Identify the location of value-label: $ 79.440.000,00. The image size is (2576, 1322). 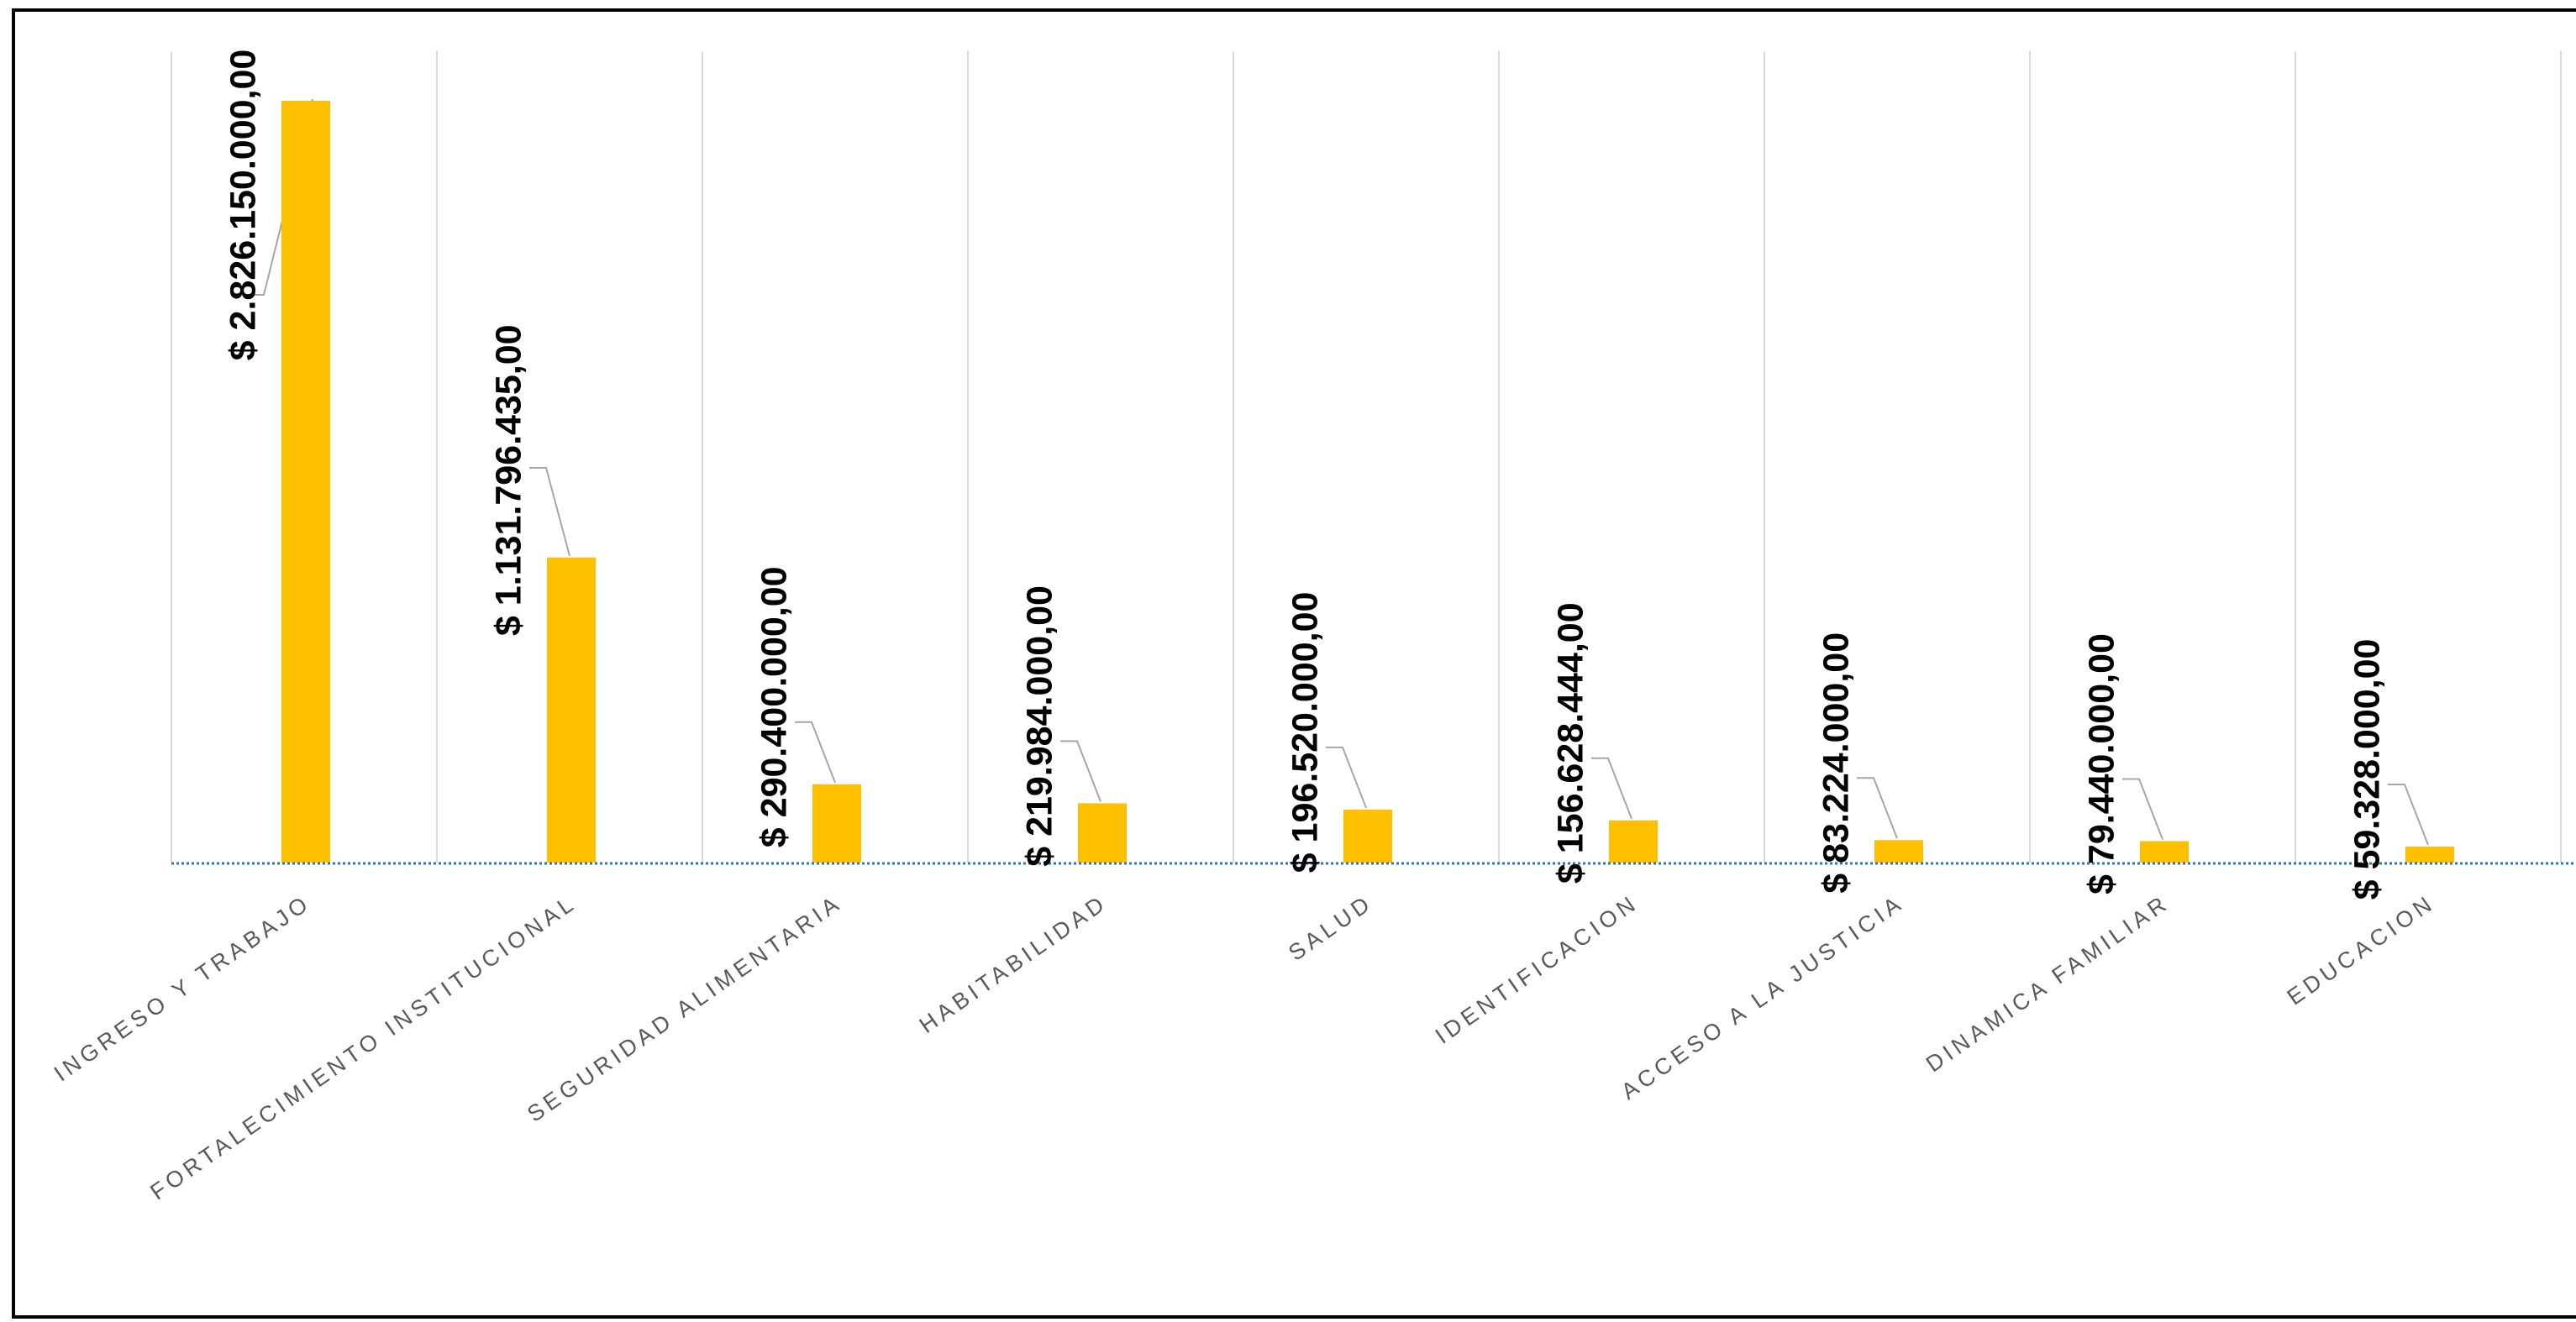
(2101, 764).